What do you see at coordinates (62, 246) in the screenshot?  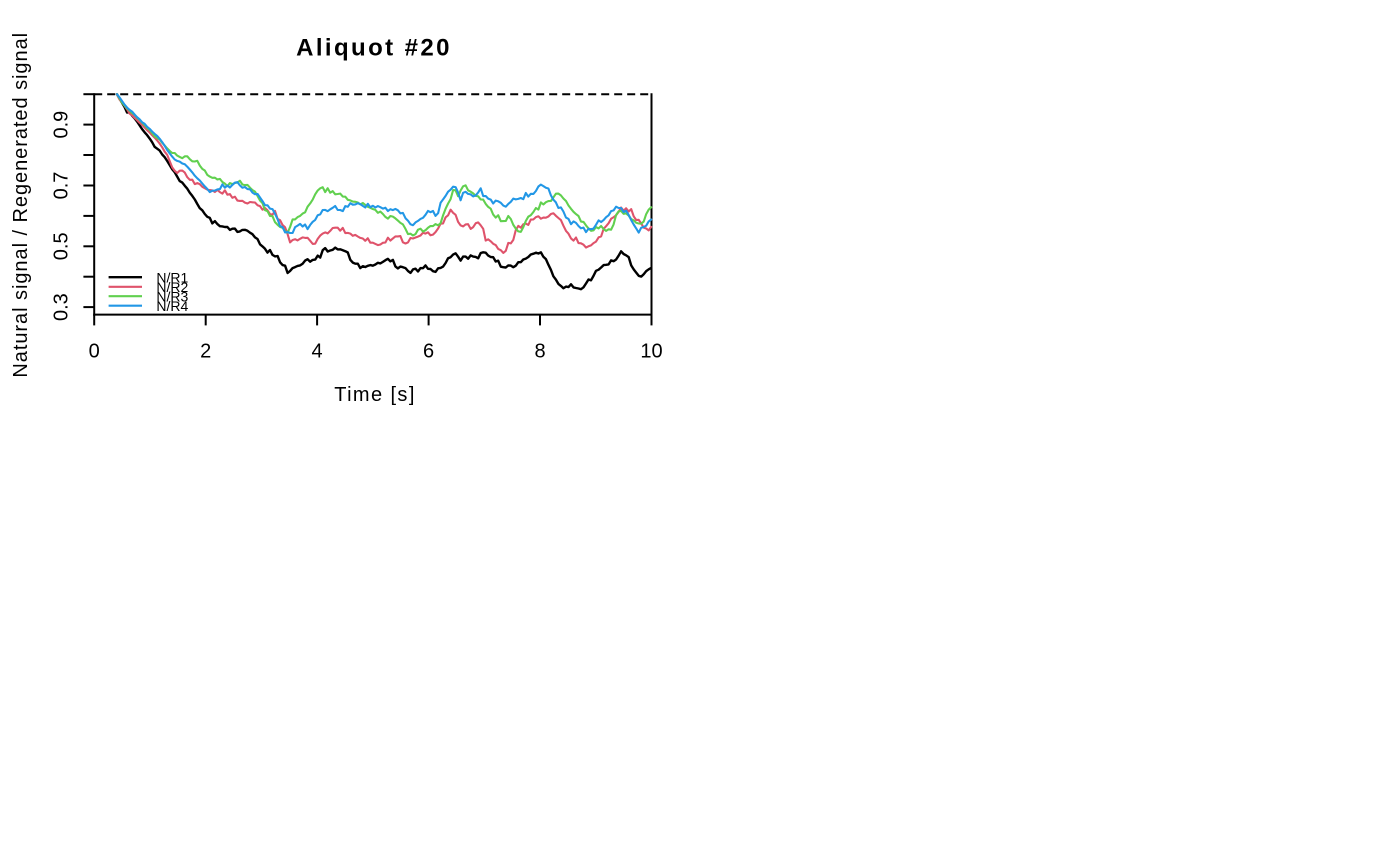 I see `svg-text: 0.5` at bounding box center [62, 246].